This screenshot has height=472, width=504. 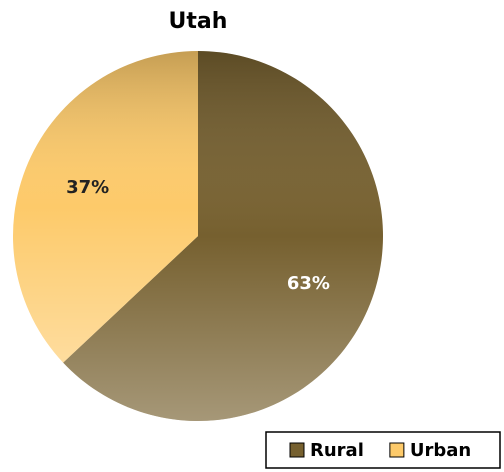 What do you see at coordinates (87, 187) in the screenshot?
I see `data-label: 37%` at bounding box center [87, 187].